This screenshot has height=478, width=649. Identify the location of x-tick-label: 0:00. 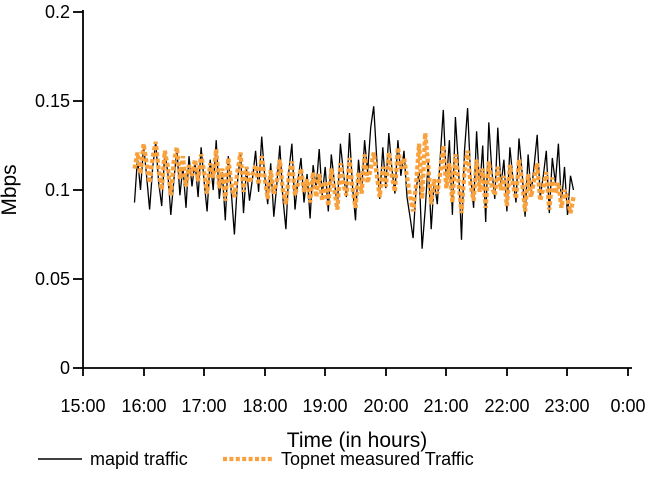
(627, 406).